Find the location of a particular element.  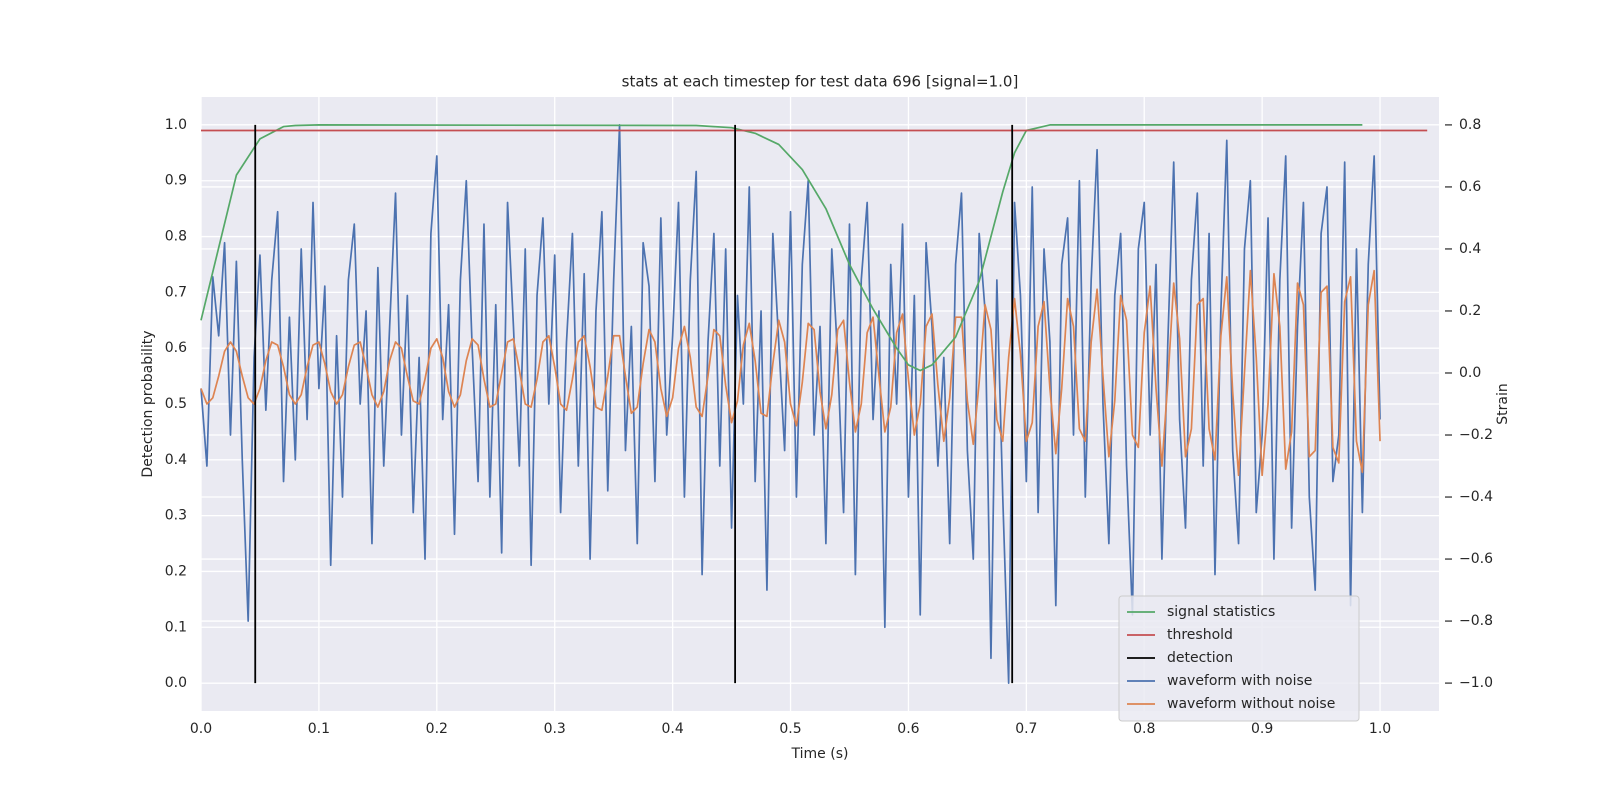

y-tick-label: 0.0 is located at coordinates (176, 683).